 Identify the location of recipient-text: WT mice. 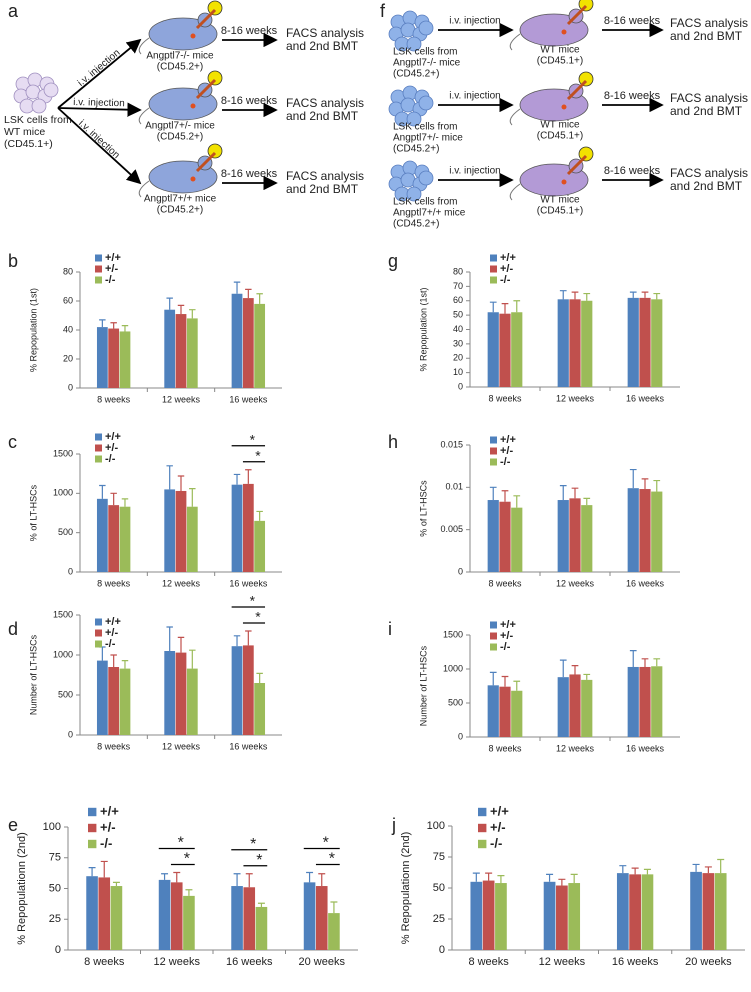
(560, 200).